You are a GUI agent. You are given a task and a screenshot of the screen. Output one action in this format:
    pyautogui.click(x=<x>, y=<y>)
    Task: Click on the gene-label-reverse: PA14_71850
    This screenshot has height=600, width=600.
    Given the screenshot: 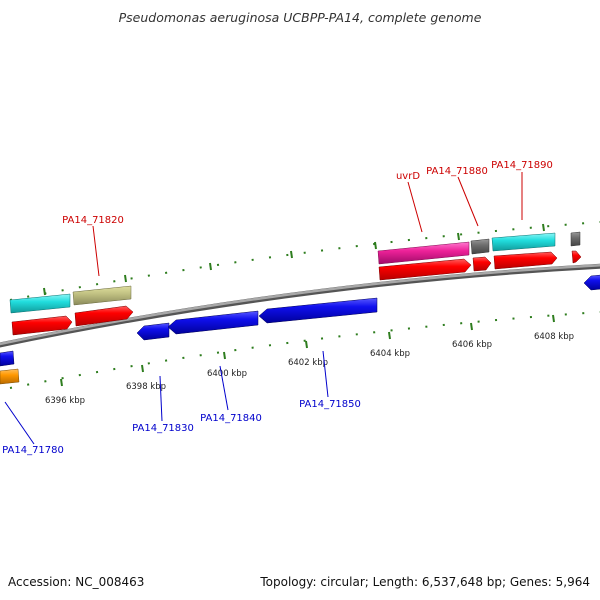 What is the action you would take?
    pyautogui.click(x=330, y=404)
    